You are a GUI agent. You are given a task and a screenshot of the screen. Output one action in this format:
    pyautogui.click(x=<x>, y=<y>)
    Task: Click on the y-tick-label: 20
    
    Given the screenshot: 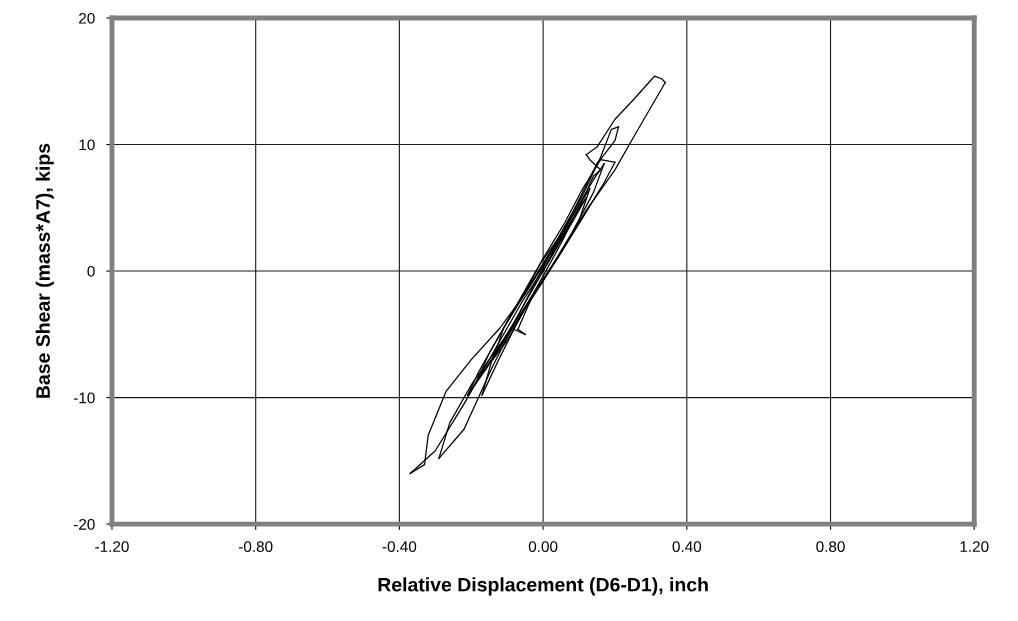 What is the action you would take?
    pyautogui.click(x=87, y=18)
    